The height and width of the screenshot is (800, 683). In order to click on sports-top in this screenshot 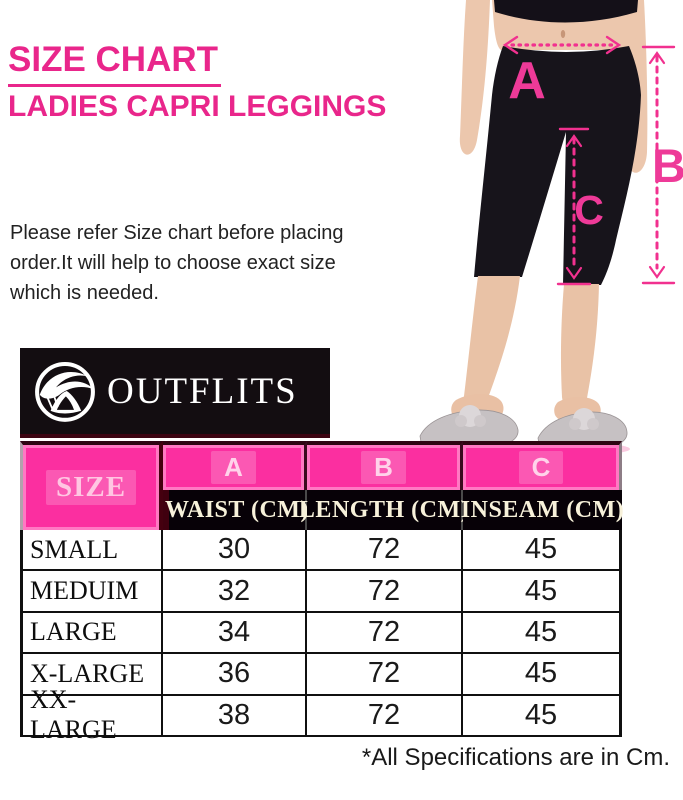, I will do `click(566, 11)`.